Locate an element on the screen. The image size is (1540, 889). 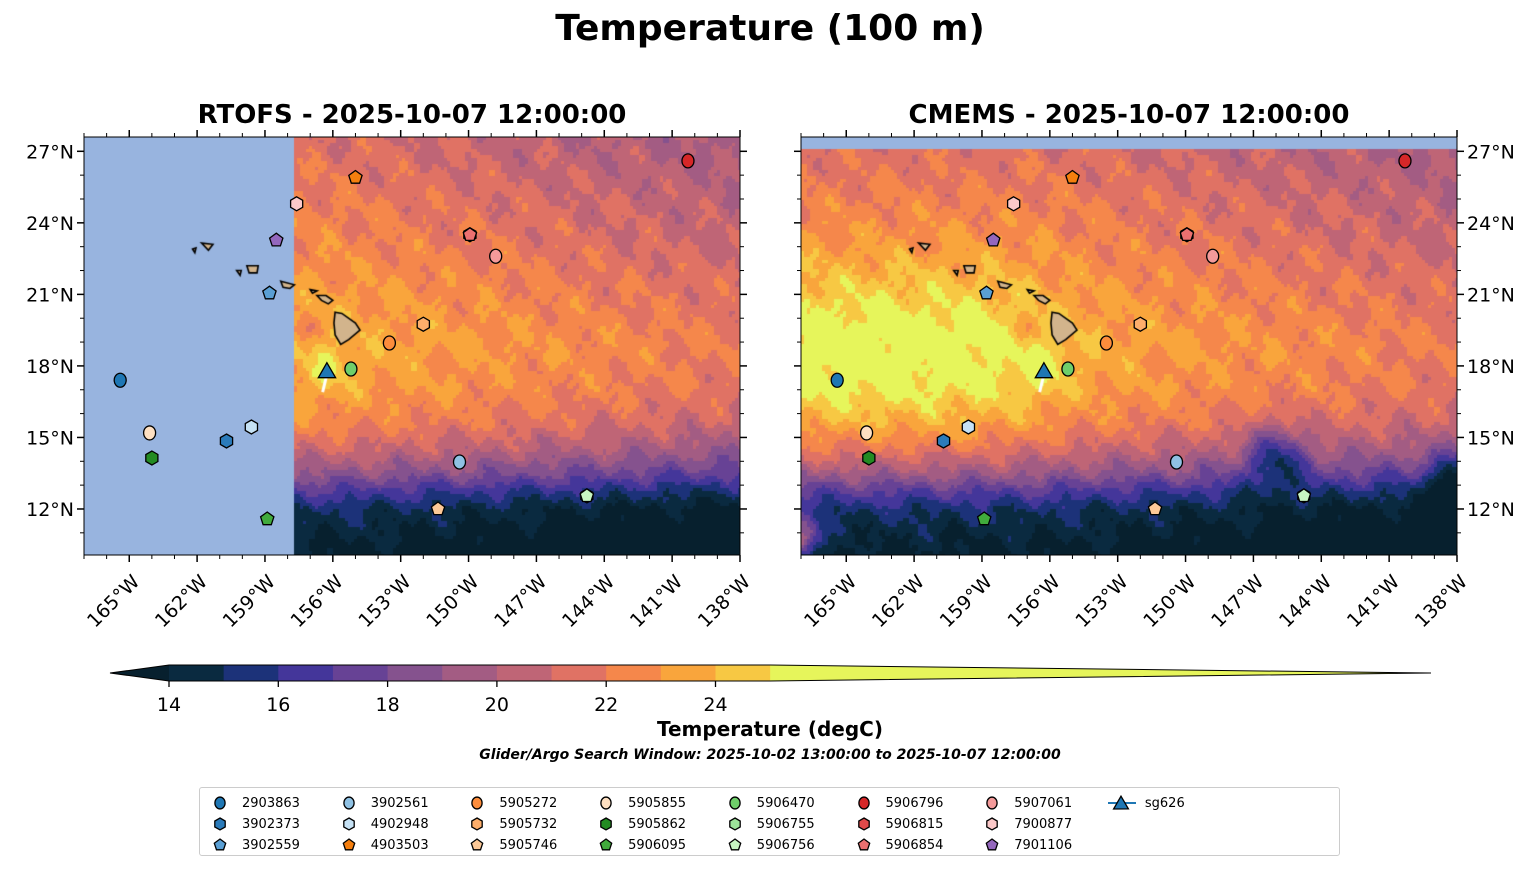
y-tick-label: 24°N is located at coordinates (1491, 224).